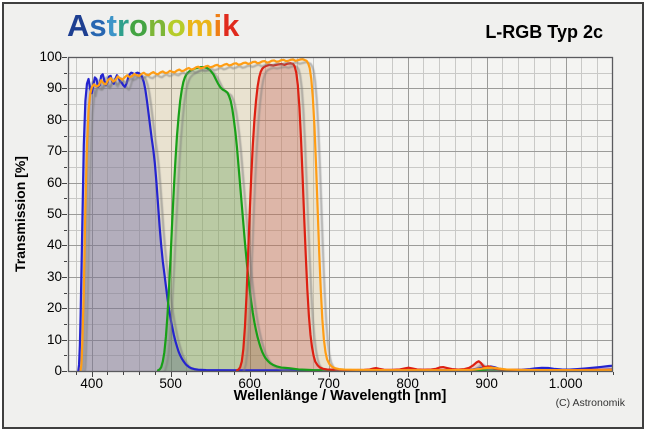 The image size is (652, 438). Describe the element at coordinates (544, 32) in the screenshot. I see `filter-set-title: L-RGB Typ 2c` at that location.